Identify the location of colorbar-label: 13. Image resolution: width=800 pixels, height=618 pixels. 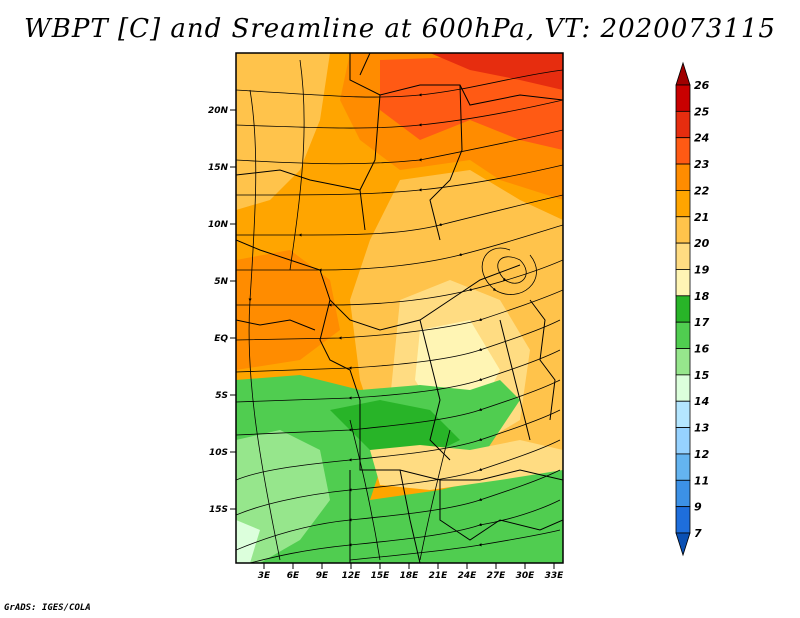
(702, 428).